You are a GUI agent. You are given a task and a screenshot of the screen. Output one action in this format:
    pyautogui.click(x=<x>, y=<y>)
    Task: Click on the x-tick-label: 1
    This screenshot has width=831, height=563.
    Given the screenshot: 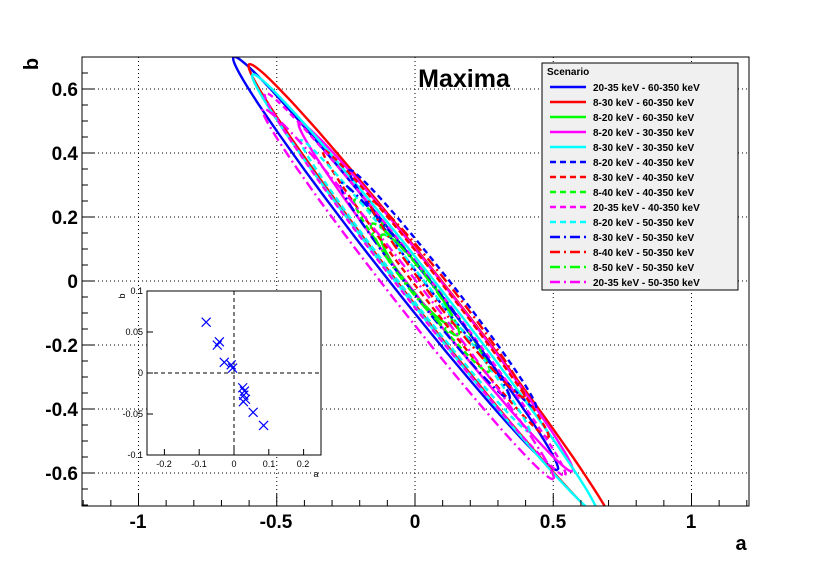 What is the action you would take?
    pyautogui.click(x=691, y=522)
    